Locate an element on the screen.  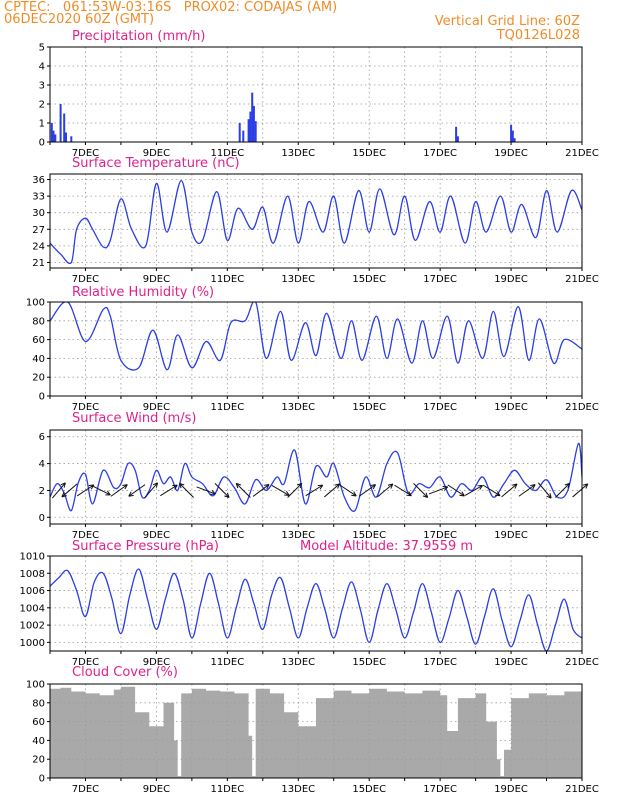
cloud-ytick-label: 100 is located at coordinates (35, 685).